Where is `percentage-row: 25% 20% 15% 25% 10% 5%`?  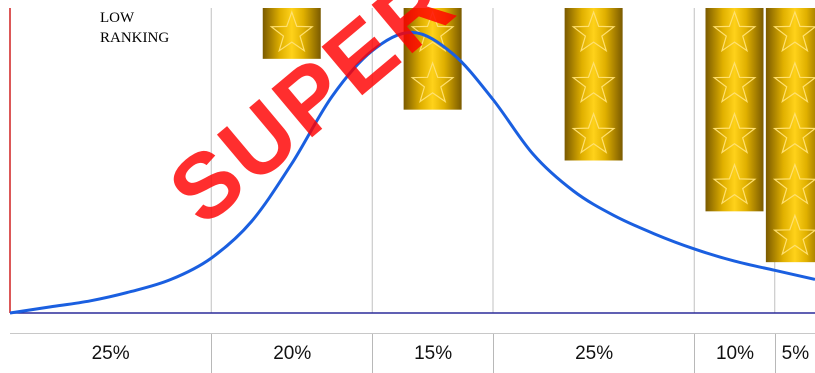
percentage-row: 25% 20% 15% 25% 10% 5% is located at coordinates (412, 353).